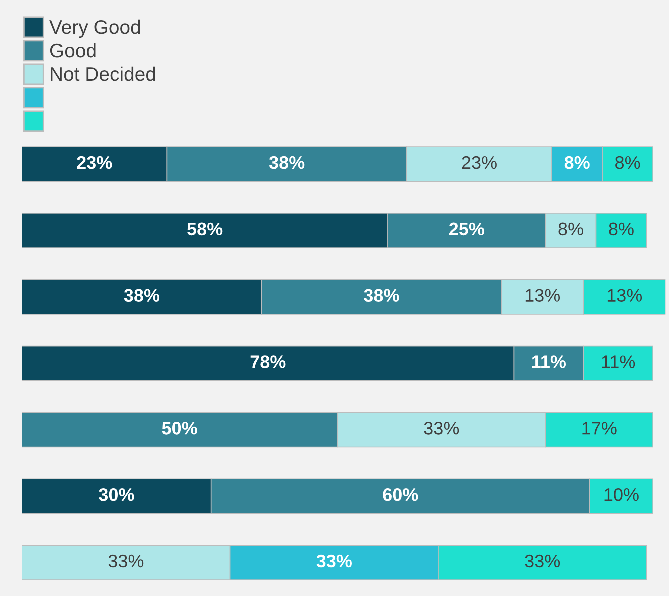  What do you see at coordinates (116, 495) in the screenshot?
I see `data-label: 30%` at bounding box center [116, 495].